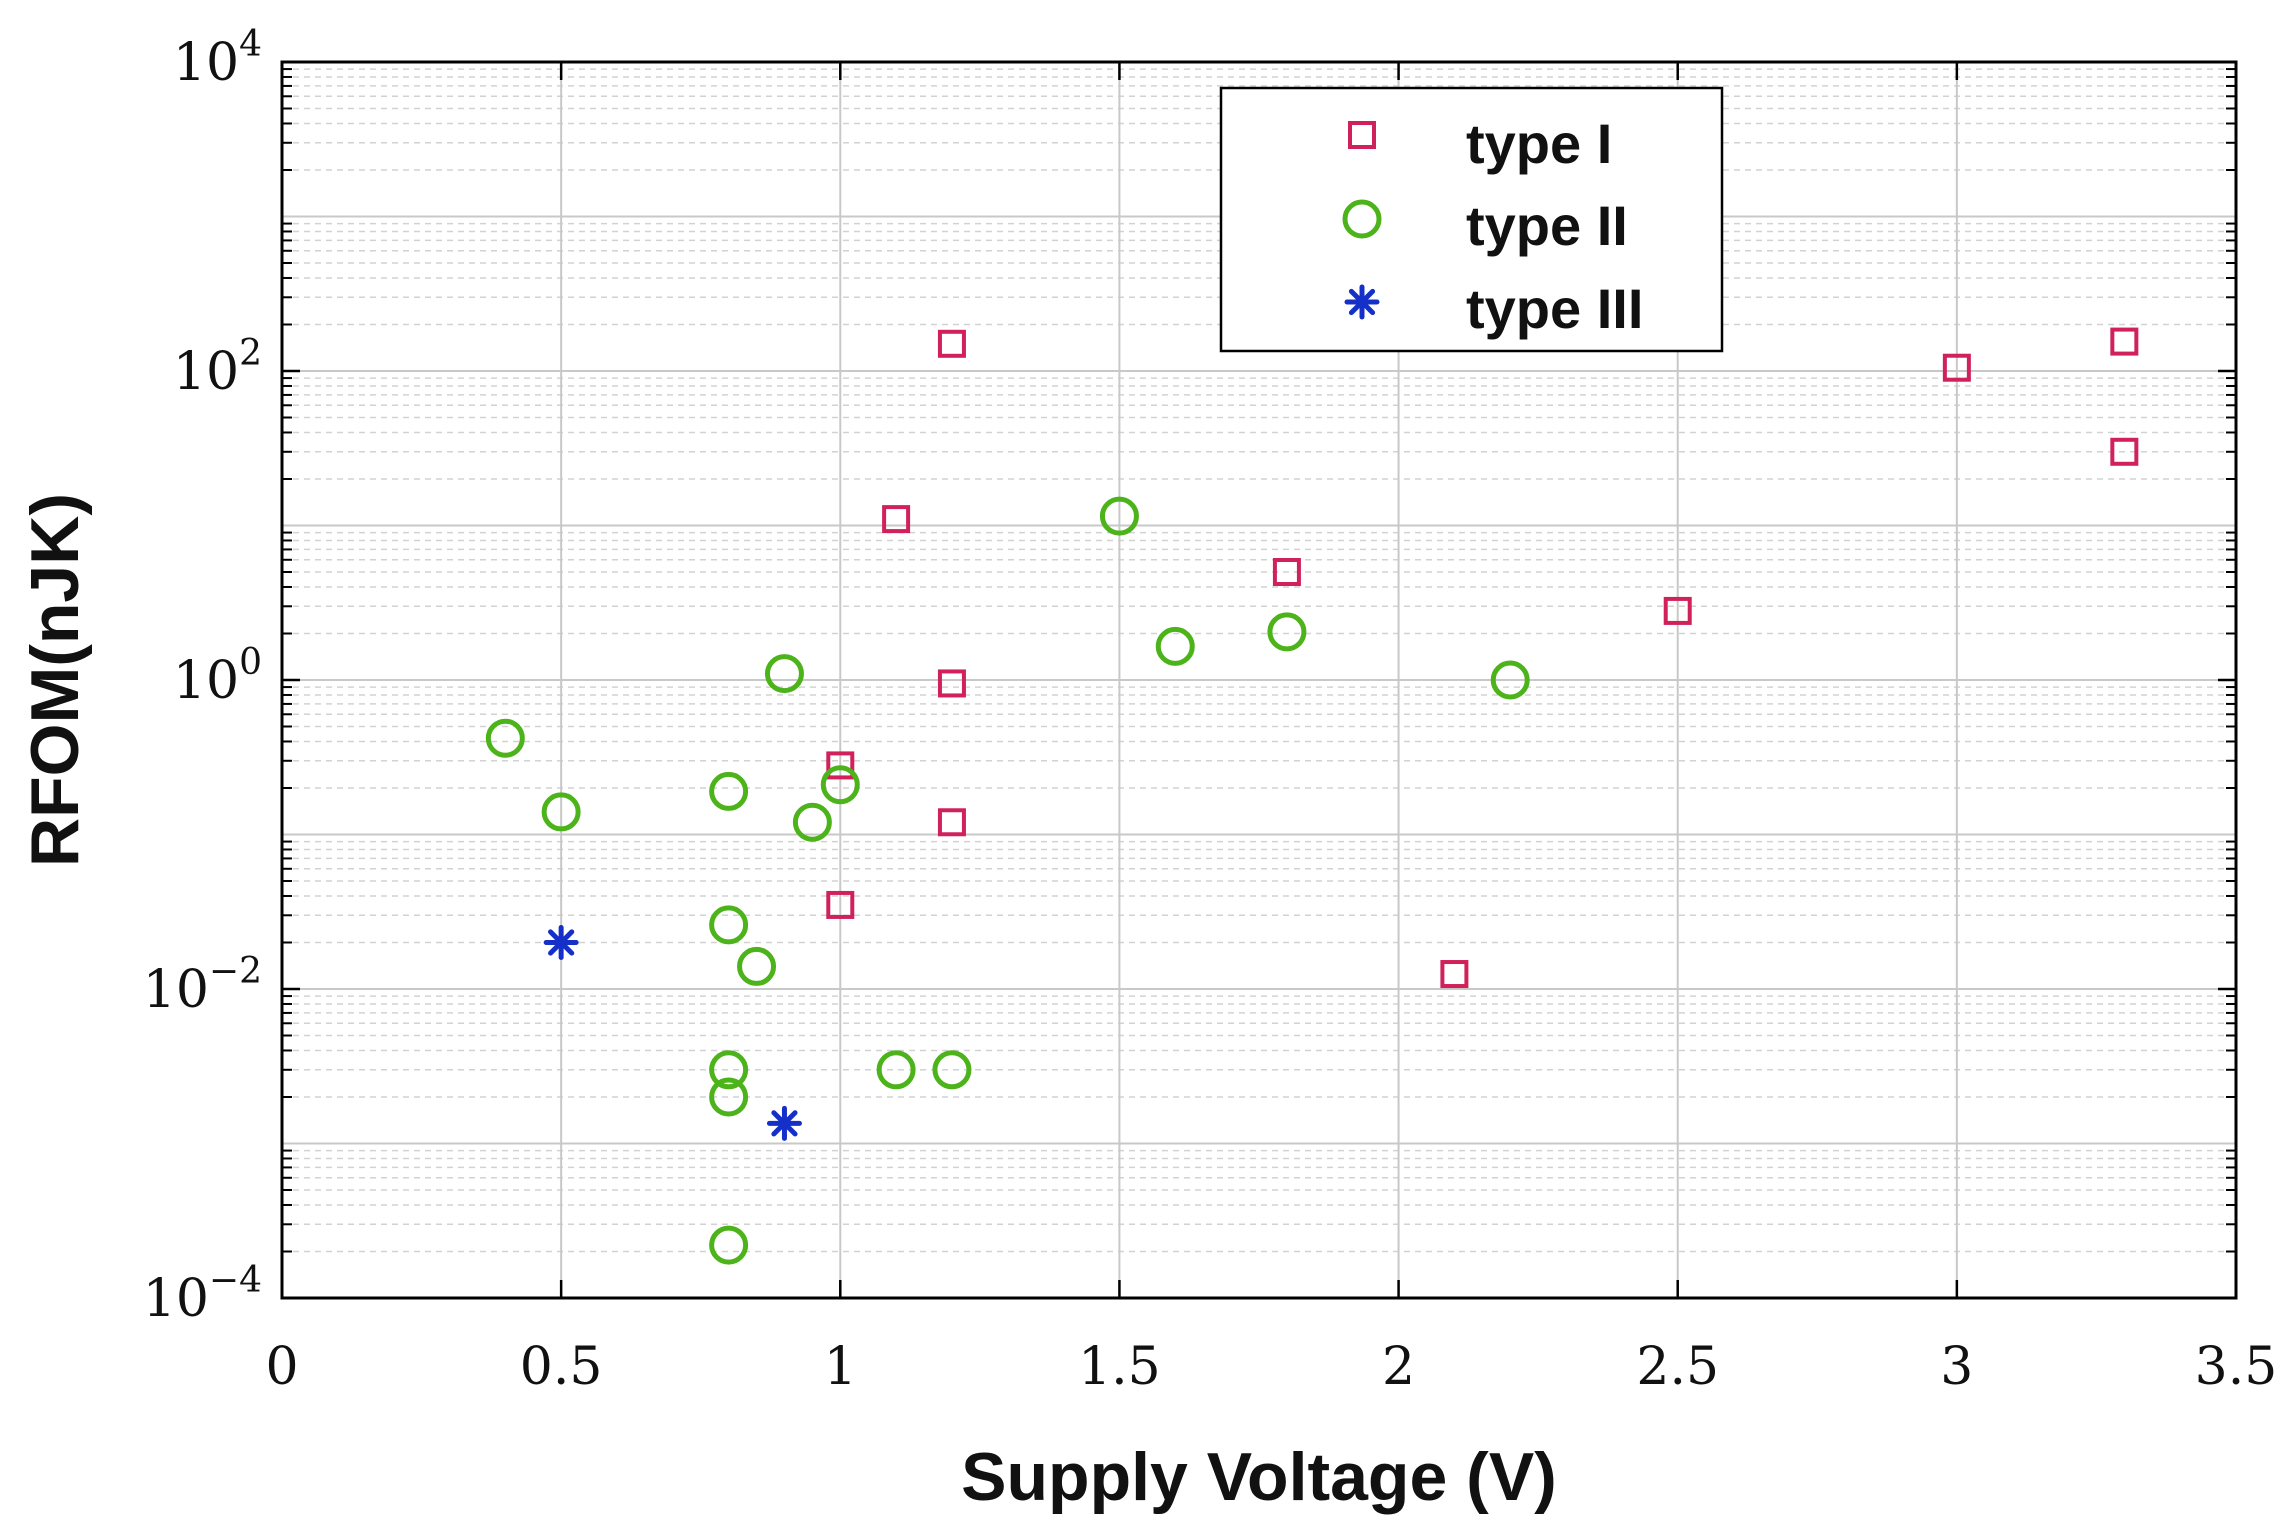  I want to click on y-tick-label: 10⁴, so click(217, 58).